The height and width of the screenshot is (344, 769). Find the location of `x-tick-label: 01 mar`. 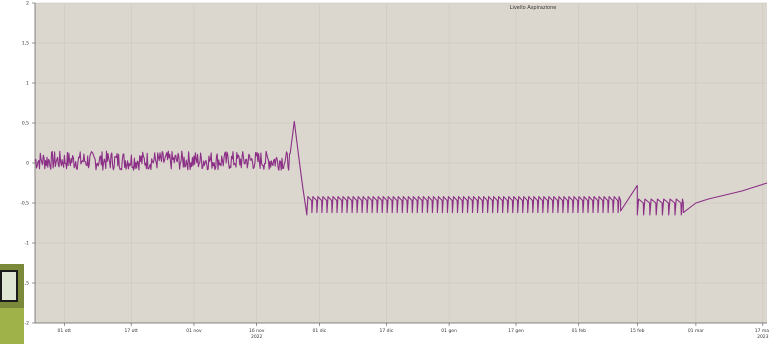

x-tick-label: 01 mar is located at coordinates (696, 331).